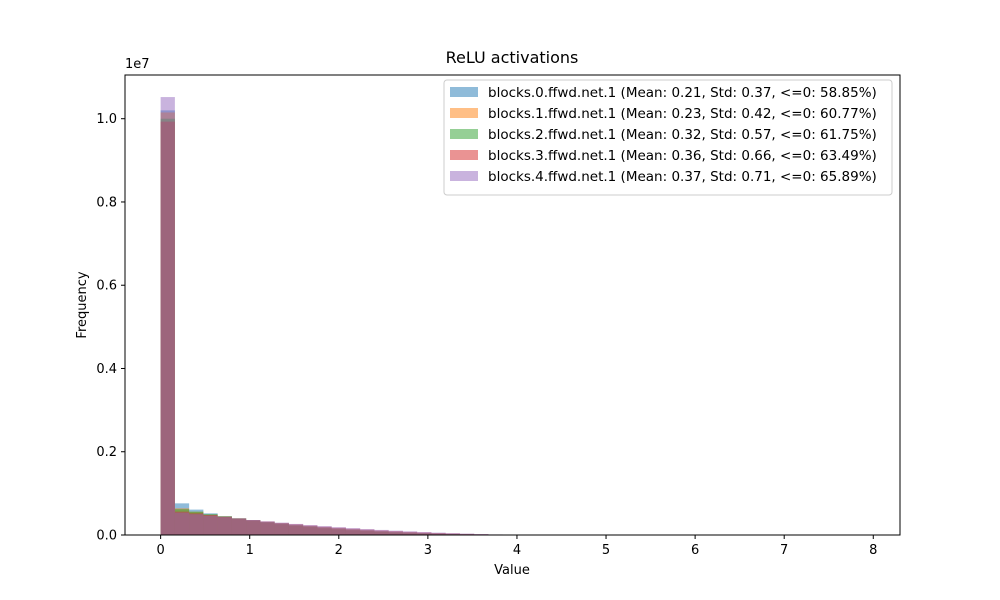 This screenshot has width=1000, height=600. I want to click on x-tick-label: 7, so click(784, 550).